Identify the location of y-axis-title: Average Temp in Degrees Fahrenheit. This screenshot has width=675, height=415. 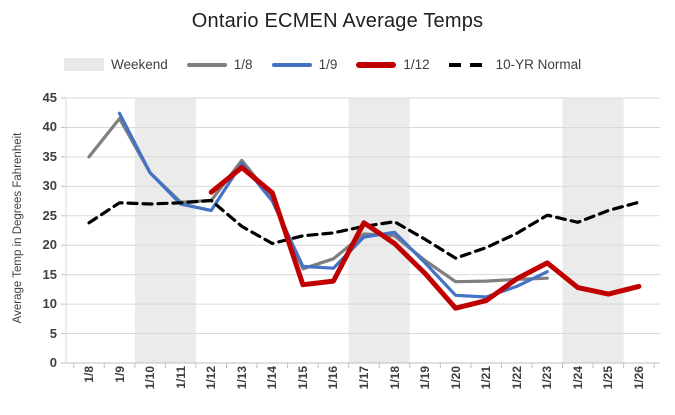
(18, 228).